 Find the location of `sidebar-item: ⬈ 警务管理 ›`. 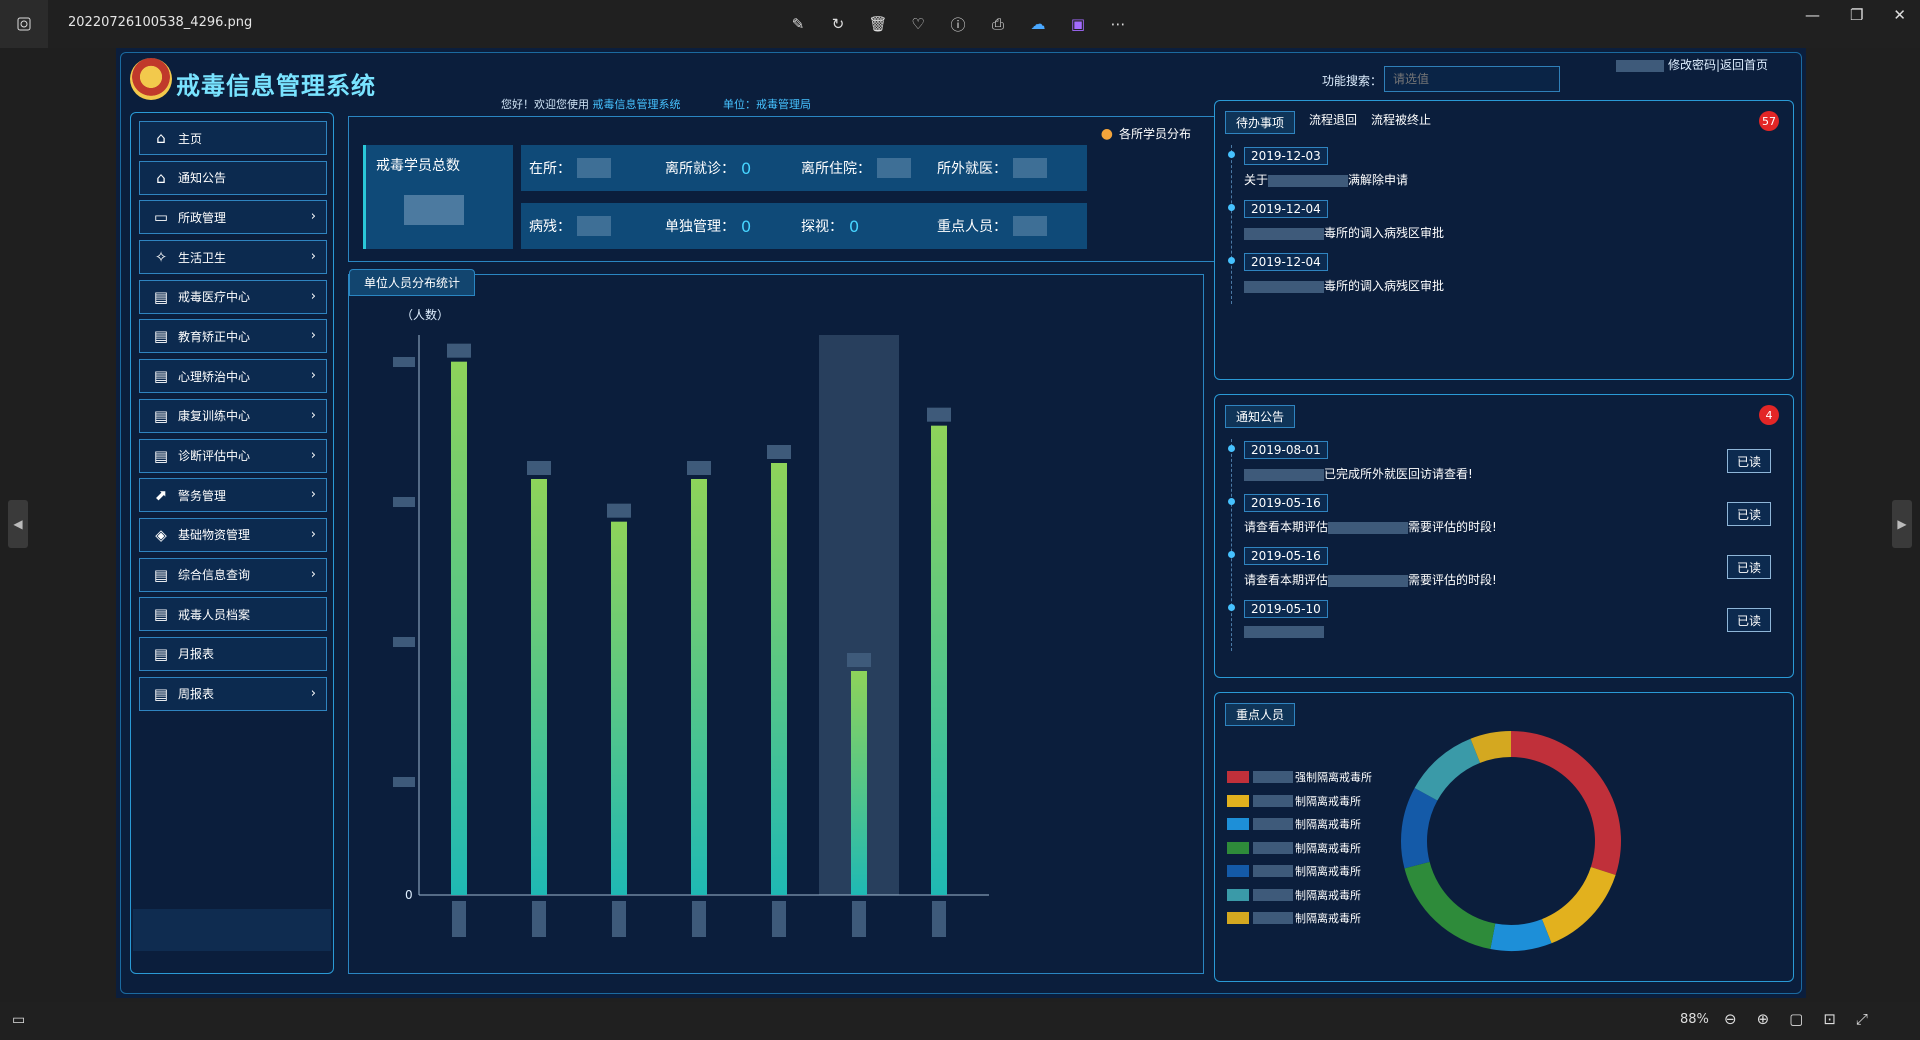

sidebar-item: ⬈ 警务管理 › is located at coordinates (233, 495).